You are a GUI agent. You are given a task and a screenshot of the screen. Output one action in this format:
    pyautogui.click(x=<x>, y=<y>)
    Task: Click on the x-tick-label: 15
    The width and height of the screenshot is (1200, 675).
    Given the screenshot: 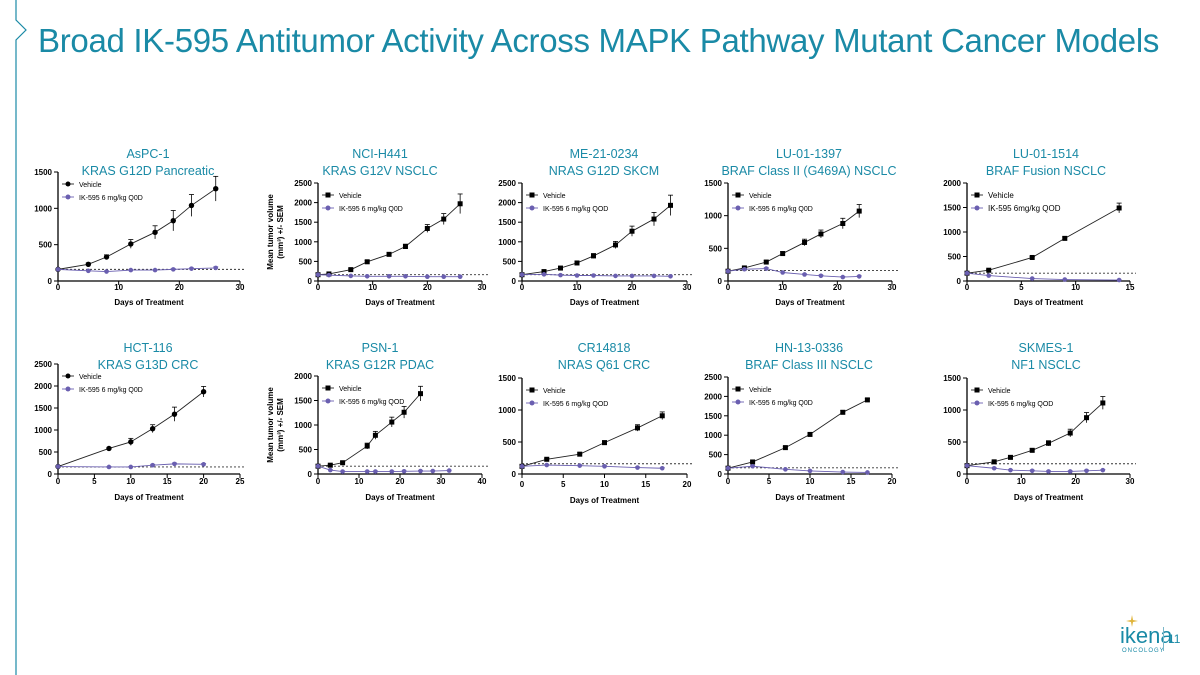 What is the action you would take?
    pyautogui.click(x=645, y=484)
    